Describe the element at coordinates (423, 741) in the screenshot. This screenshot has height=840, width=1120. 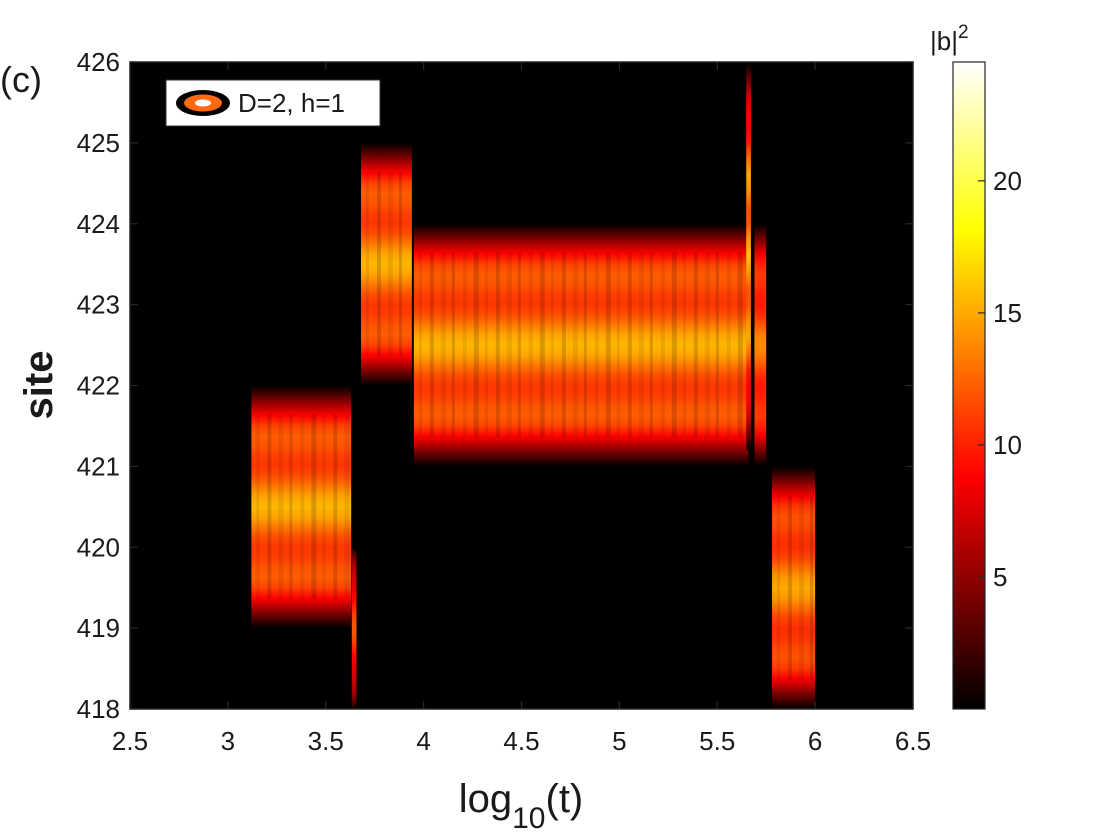
I see `x-tick-label: 4` at that location.